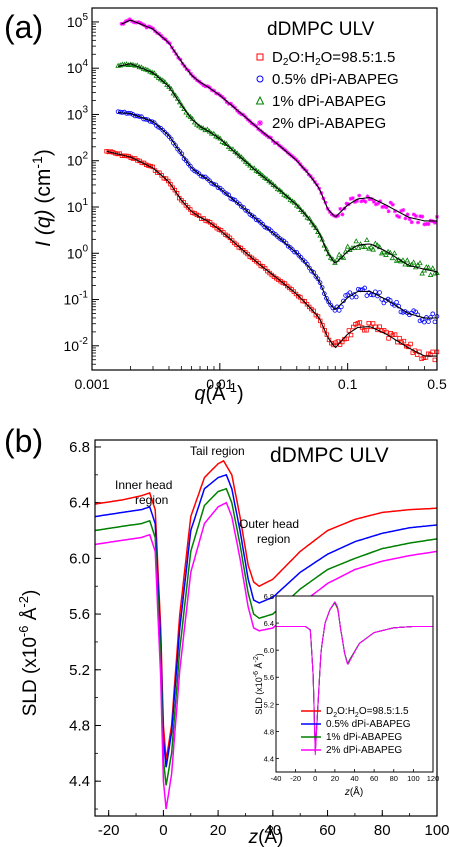 The width and height of the screenshot is (450, 847). I want to click on legend-a-marker, so click(260, 57).